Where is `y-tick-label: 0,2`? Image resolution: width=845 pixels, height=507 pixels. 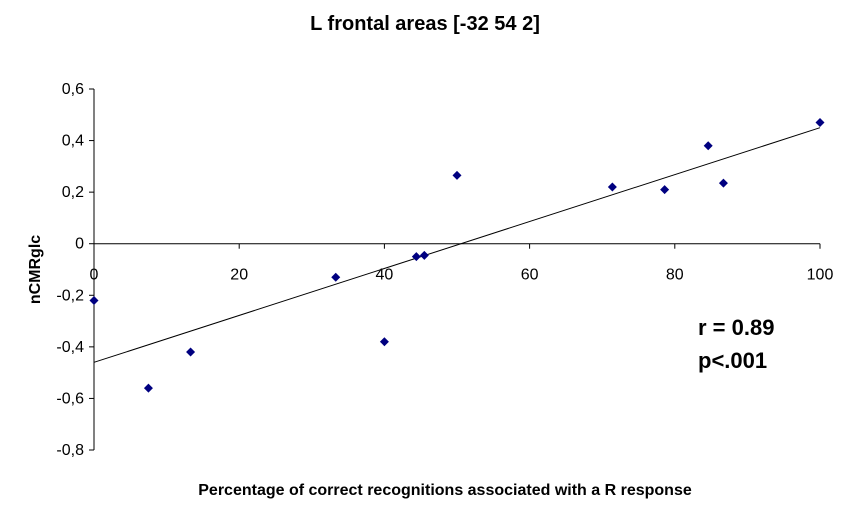 y-tick-label: 0,2 is located at coordinates (73, 192).